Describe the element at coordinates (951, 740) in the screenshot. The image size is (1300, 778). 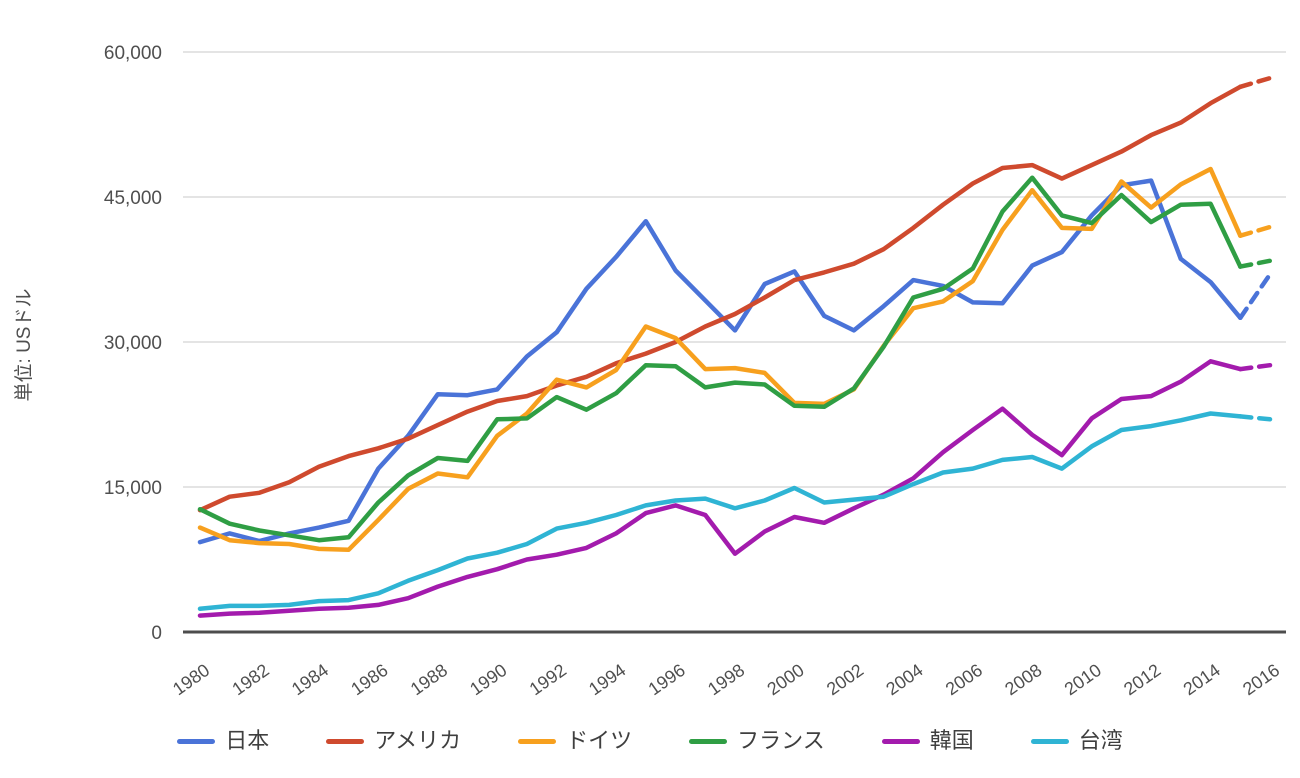
I see `legend-label-korea: 韓国` at that location.